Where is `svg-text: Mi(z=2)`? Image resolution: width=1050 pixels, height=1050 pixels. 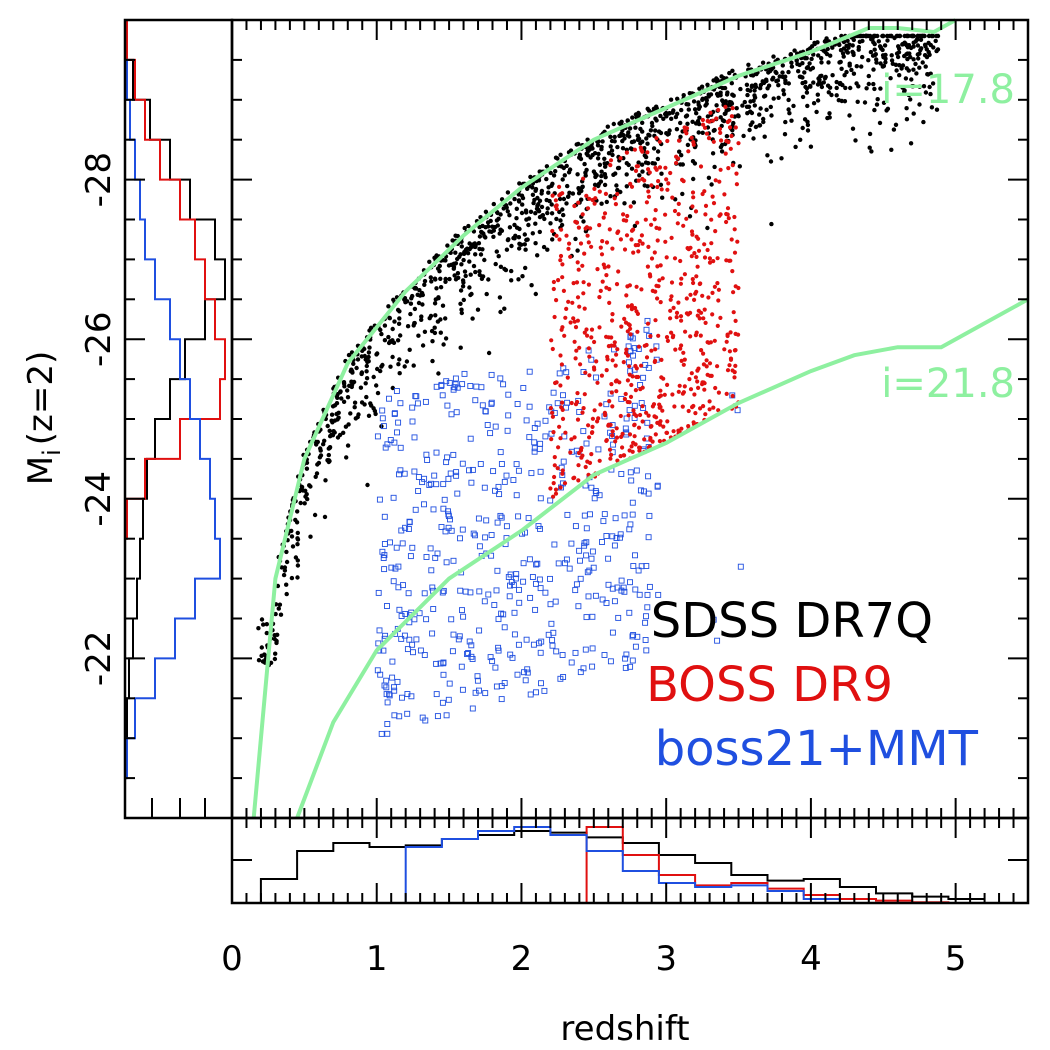 svg-text: Mi(z=2) is located at coordinates (43, 418).